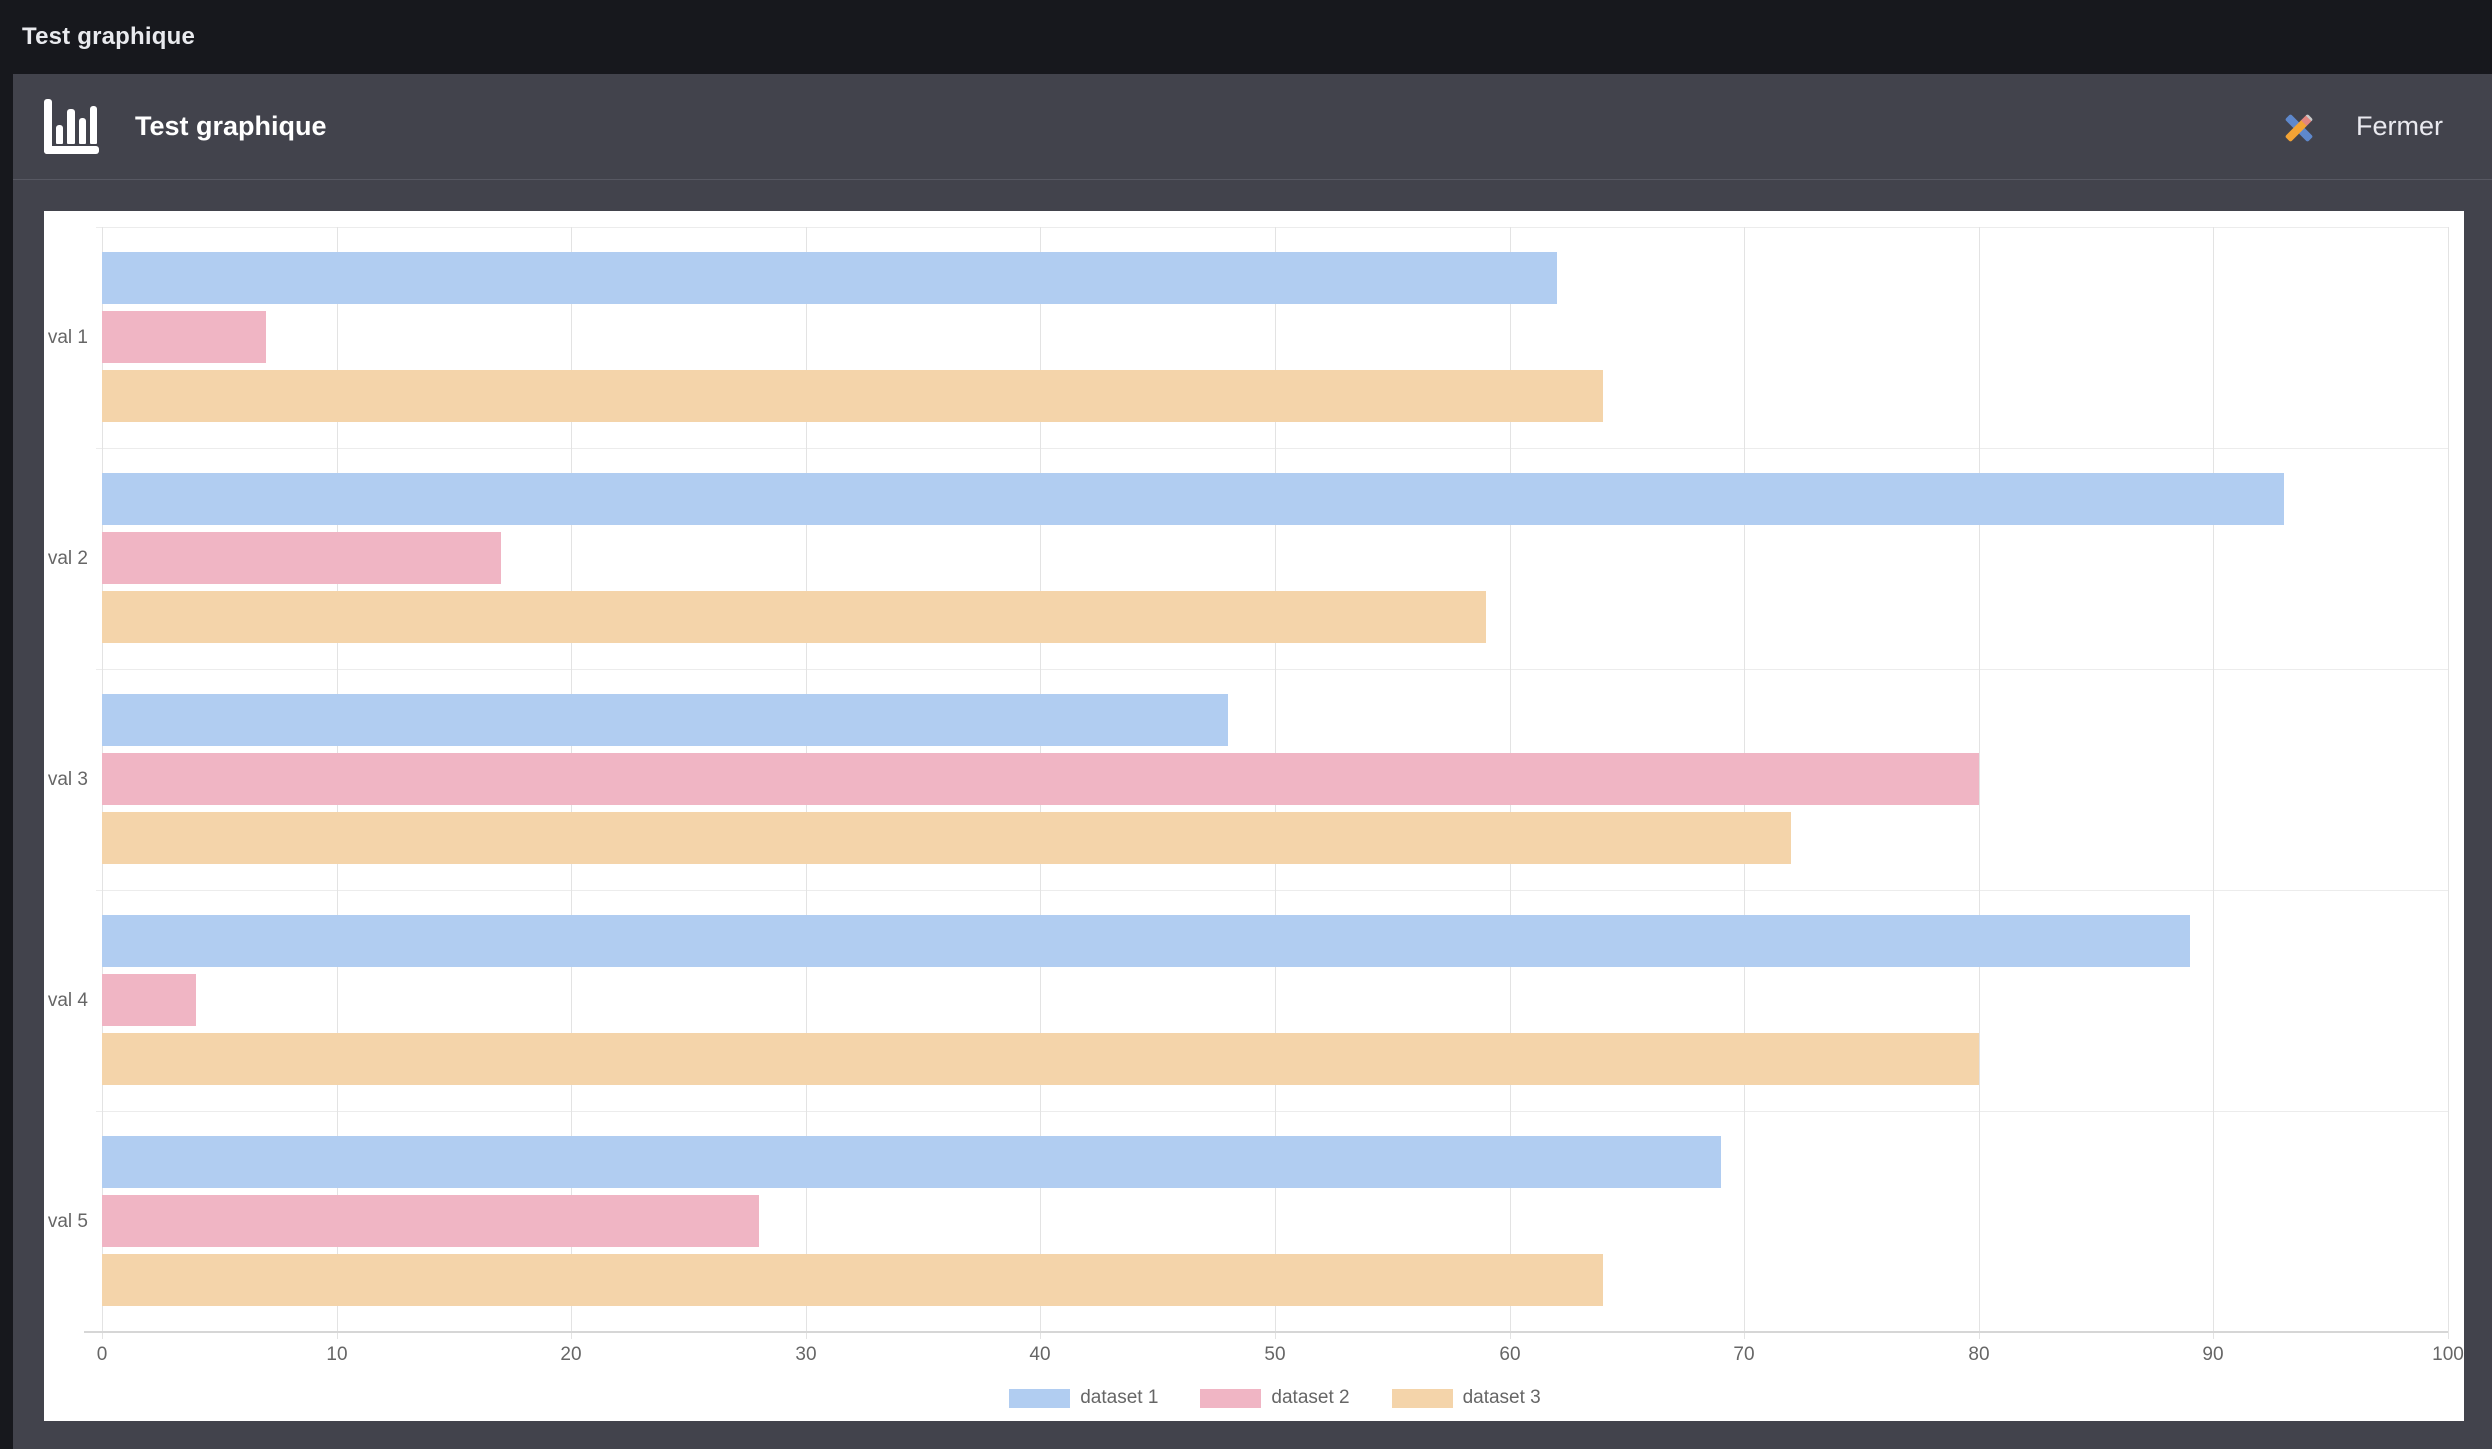 The image size is (2492, 1449). I want to click on x-tick-label: 20, so click(571, 1354).